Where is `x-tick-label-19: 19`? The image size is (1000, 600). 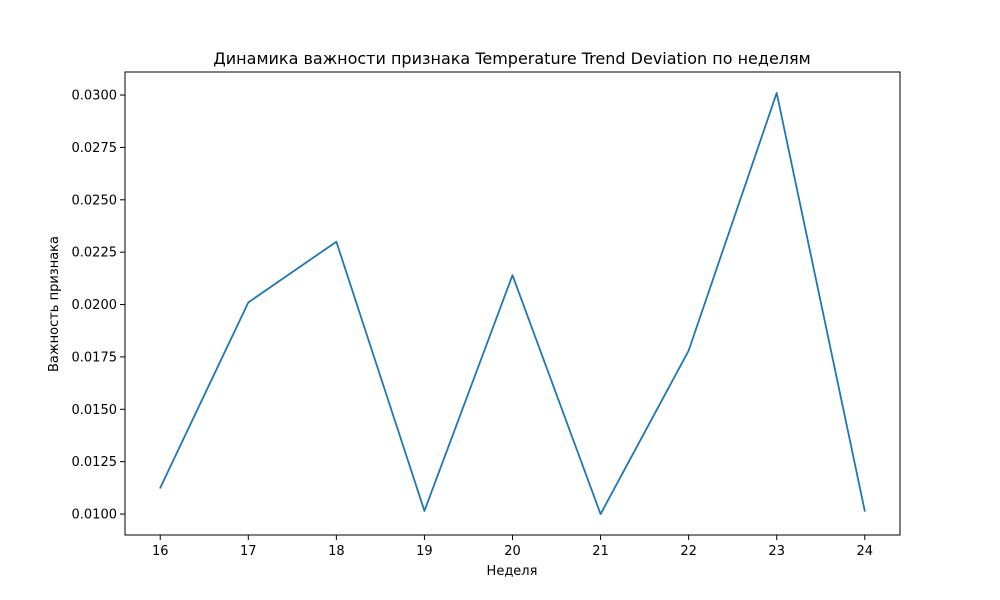
x-tick-label-19: 19 is located at coordinates (424, 551).